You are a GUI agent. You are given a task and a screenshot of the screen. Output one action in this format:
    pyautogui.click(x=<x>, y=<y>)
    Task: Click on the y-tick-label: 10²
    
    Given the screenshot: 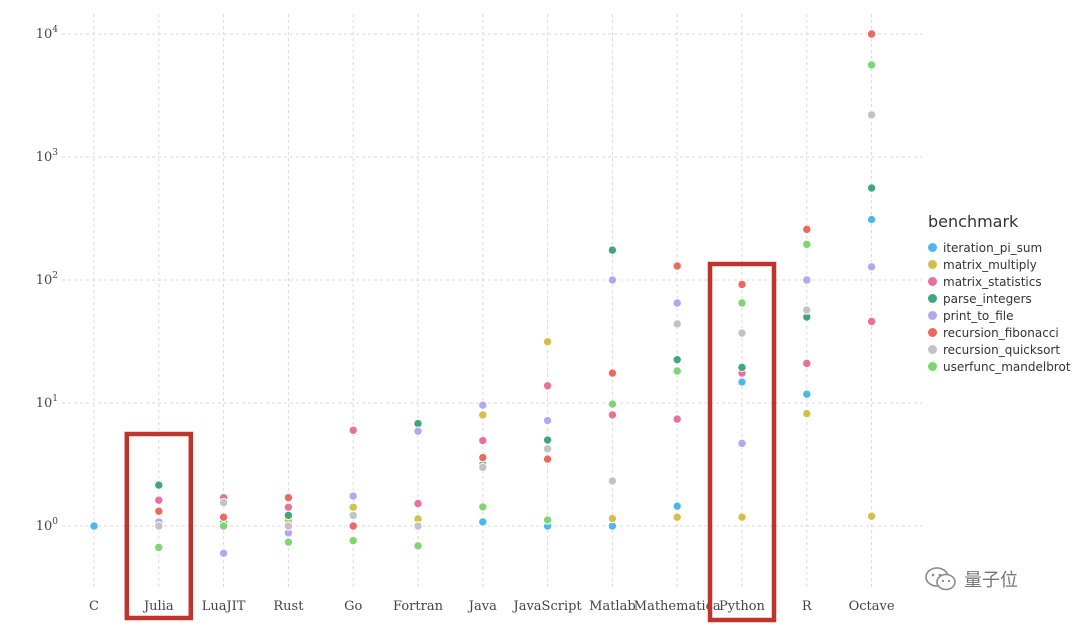 What is the action you would take?
    pyautogui.click(x=47, y=279)
    